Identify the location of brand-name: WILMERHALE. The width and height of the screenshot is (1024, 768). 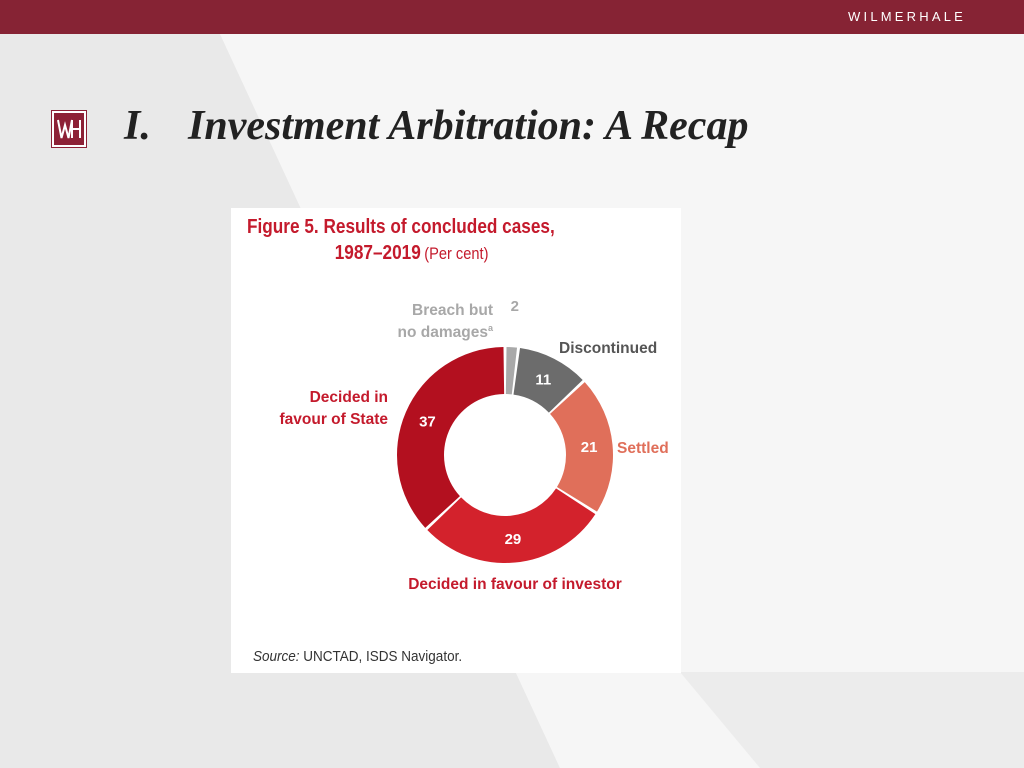
(907, 16).